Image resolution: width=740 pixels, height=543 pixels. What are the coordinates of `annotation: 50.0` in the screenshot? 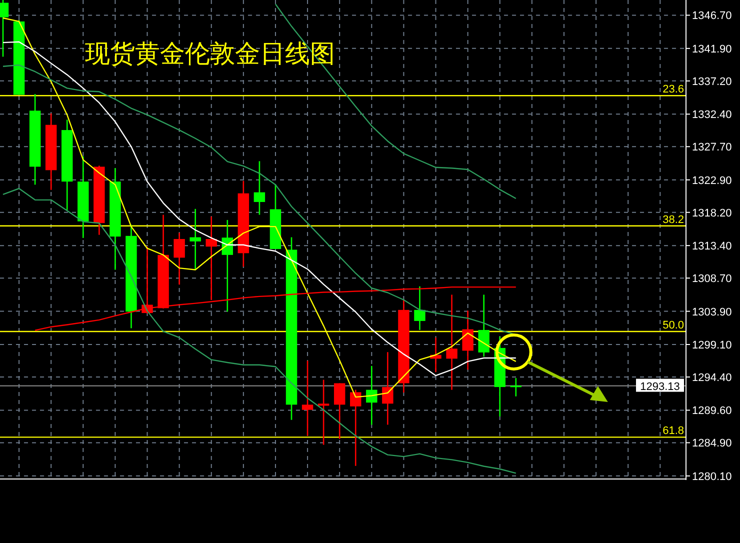 It's located at (673, 325).